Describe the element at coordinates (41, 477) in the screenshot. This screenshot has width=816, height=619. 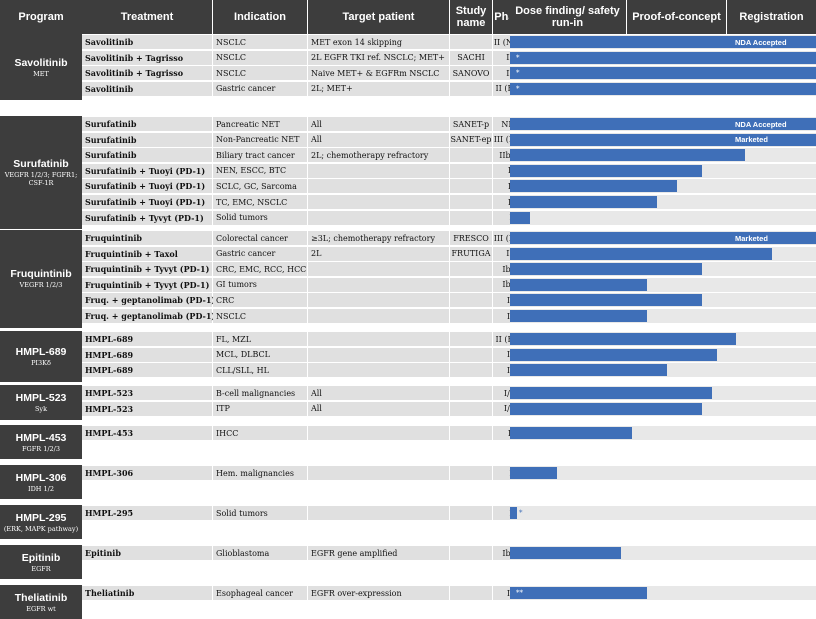
I see `program-name: HMPL-306` at that location.